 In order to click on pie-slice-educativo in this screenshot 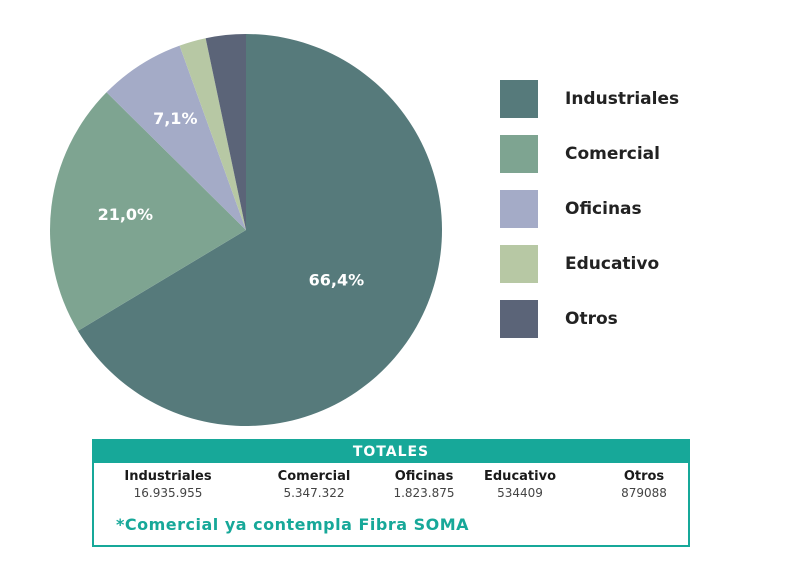, I will do `click(212, 134)`.